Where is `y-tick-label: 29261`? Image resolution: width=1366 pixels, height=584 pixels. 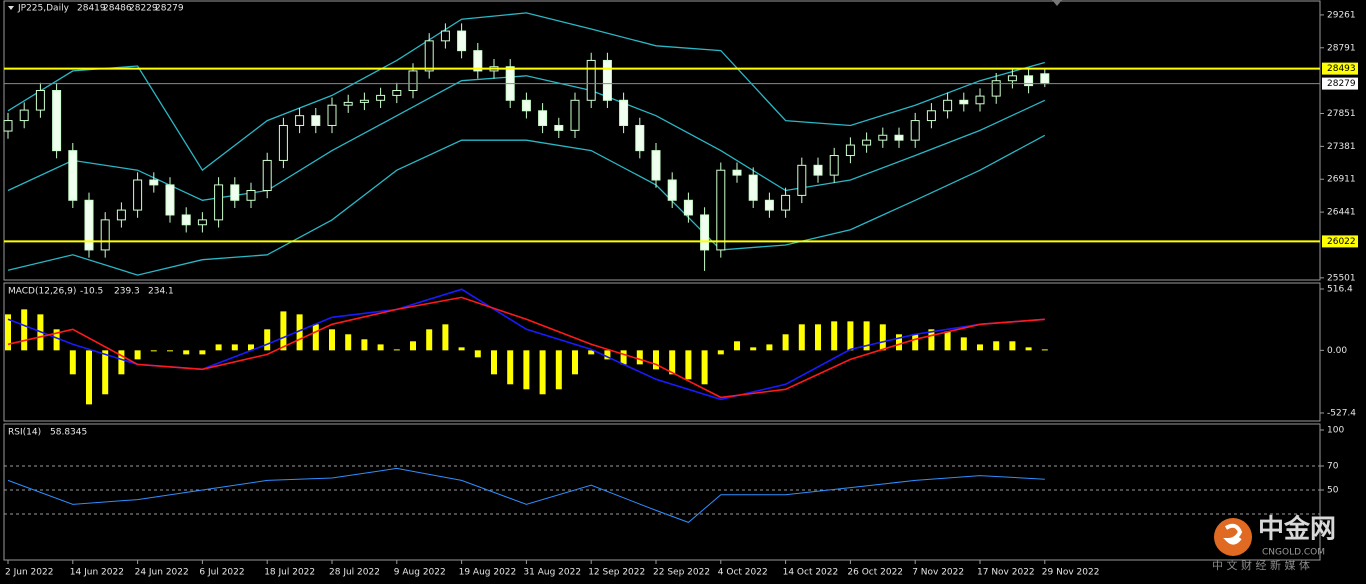 y-tick-label: 29261 is located at coordinates (1341, 15).